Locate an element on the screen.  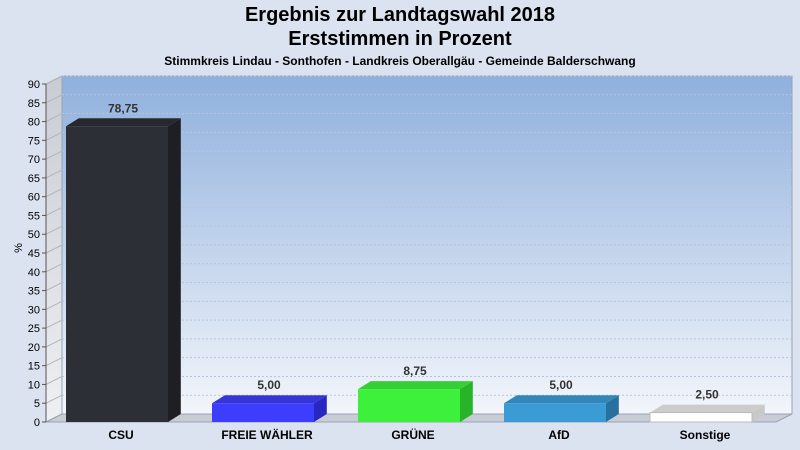
y-tick-label: 65 is located at coordinates (34, 179).